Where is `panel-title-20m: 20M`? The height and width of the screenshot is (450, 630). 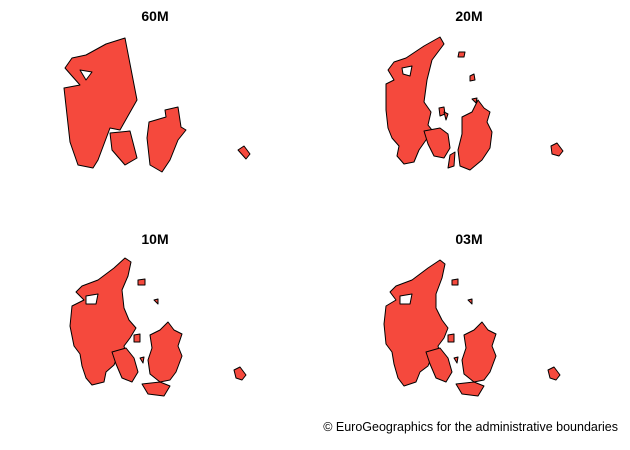
panel-title-20m: 20M is located at coordinates (469, 16).